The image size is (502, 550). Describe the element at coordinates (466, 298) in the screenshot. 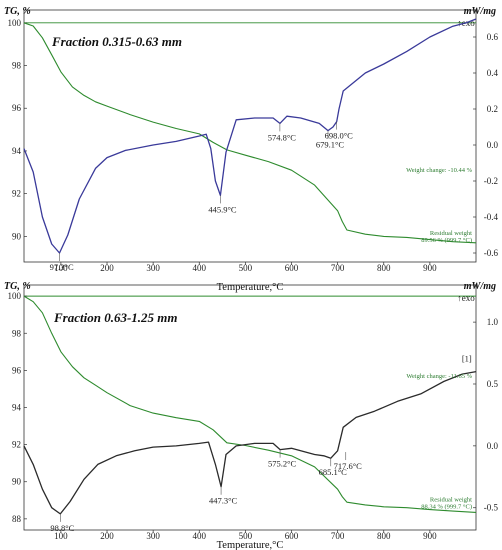

I see `exo-label: ↑exo` at that location.